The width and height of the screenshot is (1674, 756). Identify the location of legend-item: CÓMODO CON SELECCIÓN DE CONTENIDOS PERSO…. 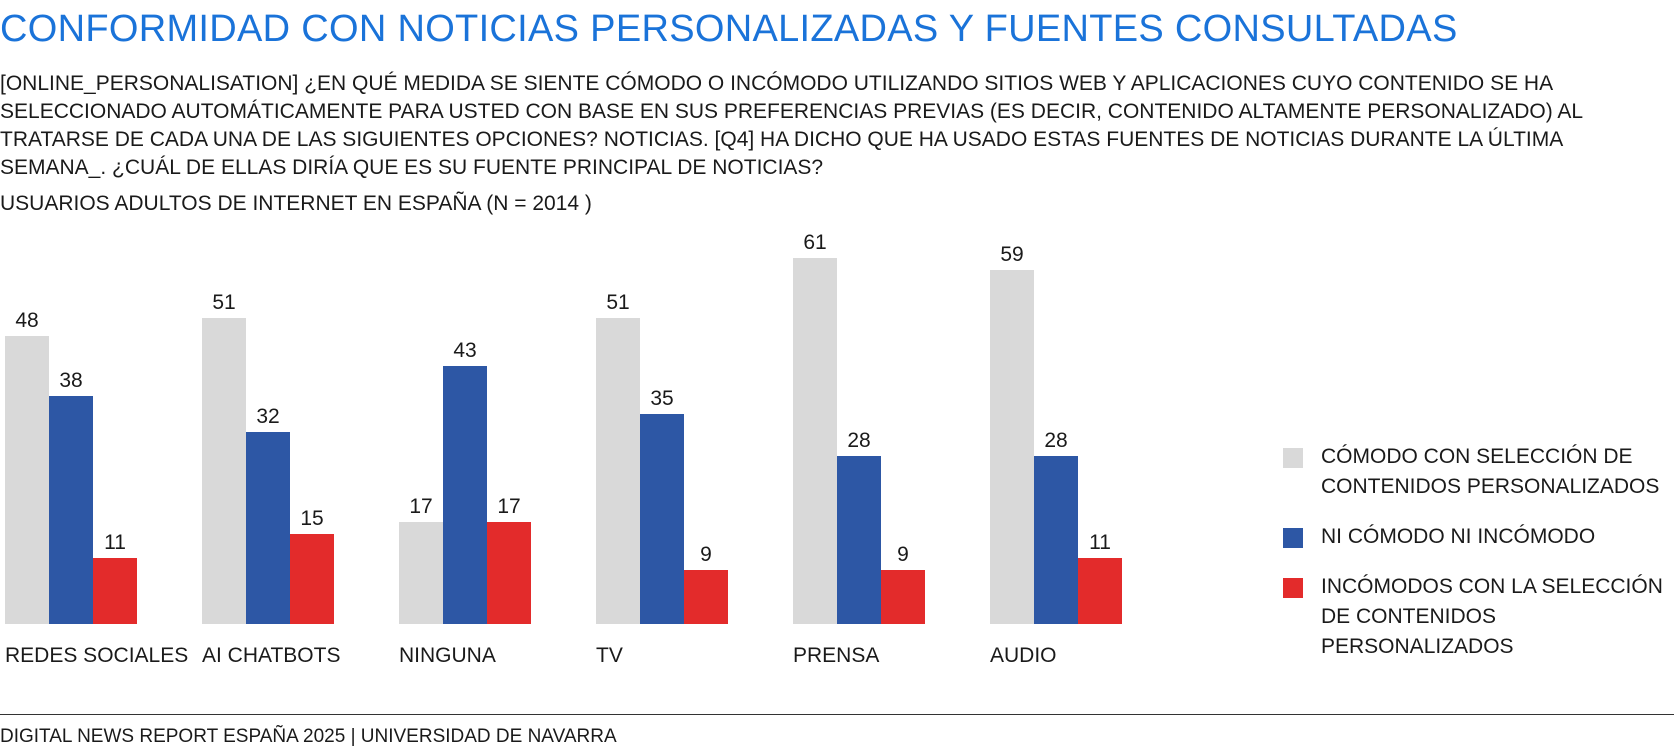
(1475, 472).